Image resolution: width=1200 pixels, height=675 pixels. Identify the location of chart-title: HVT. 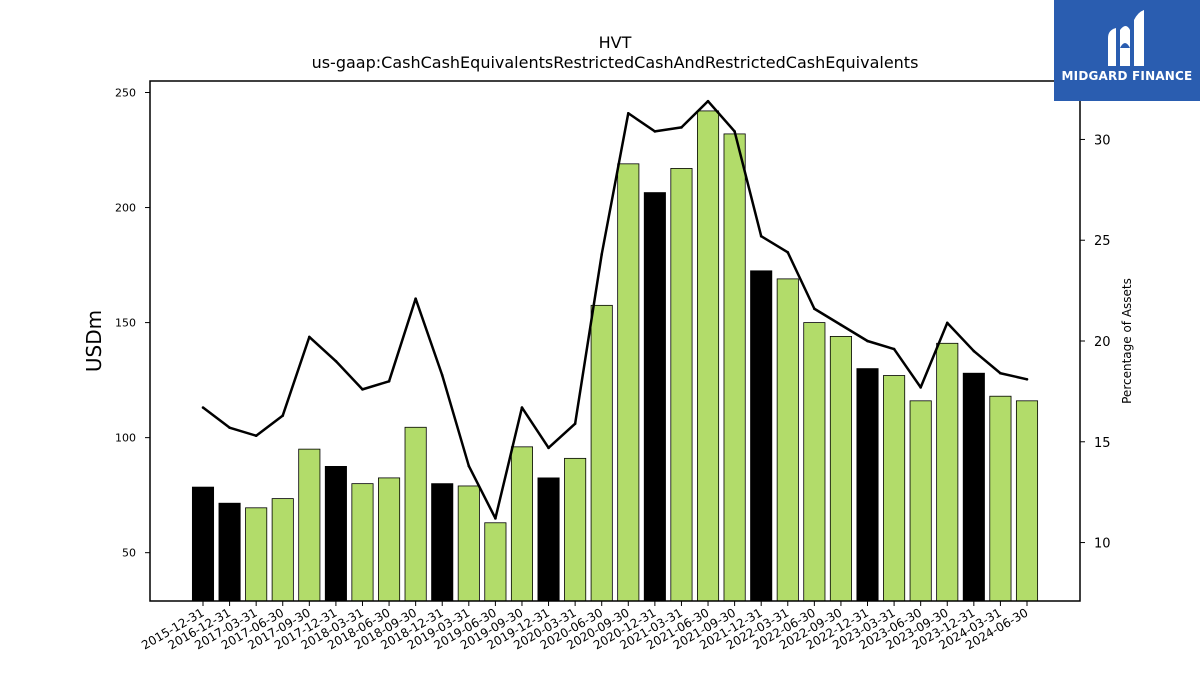
(615, 42).